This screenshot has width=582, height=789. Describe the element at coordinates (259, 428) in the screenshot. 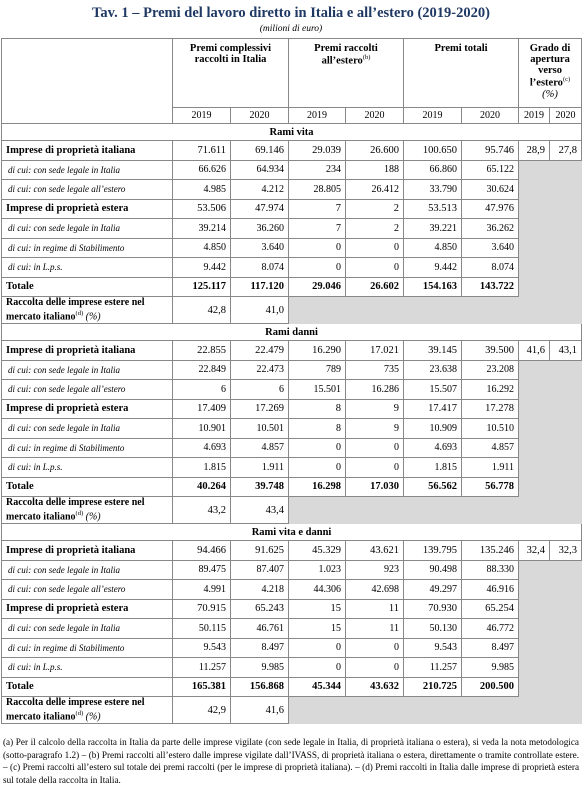

I see `value-cell: 10.501` at that location.